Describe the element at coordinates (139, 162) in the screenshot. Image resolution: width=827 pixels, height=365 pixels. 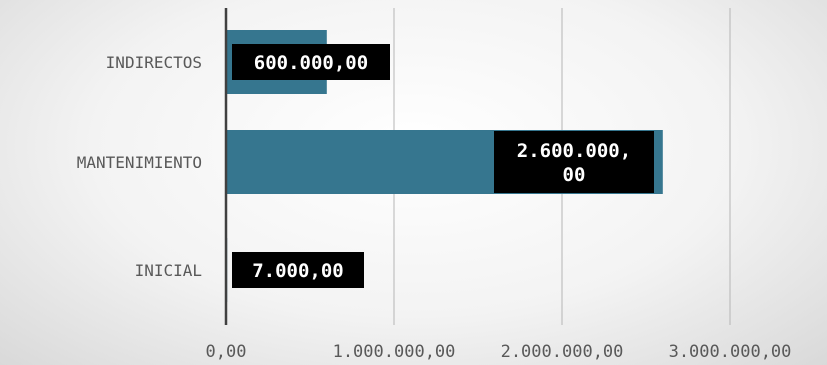
I see `category-label: MANTENIMIENTO` at that location.